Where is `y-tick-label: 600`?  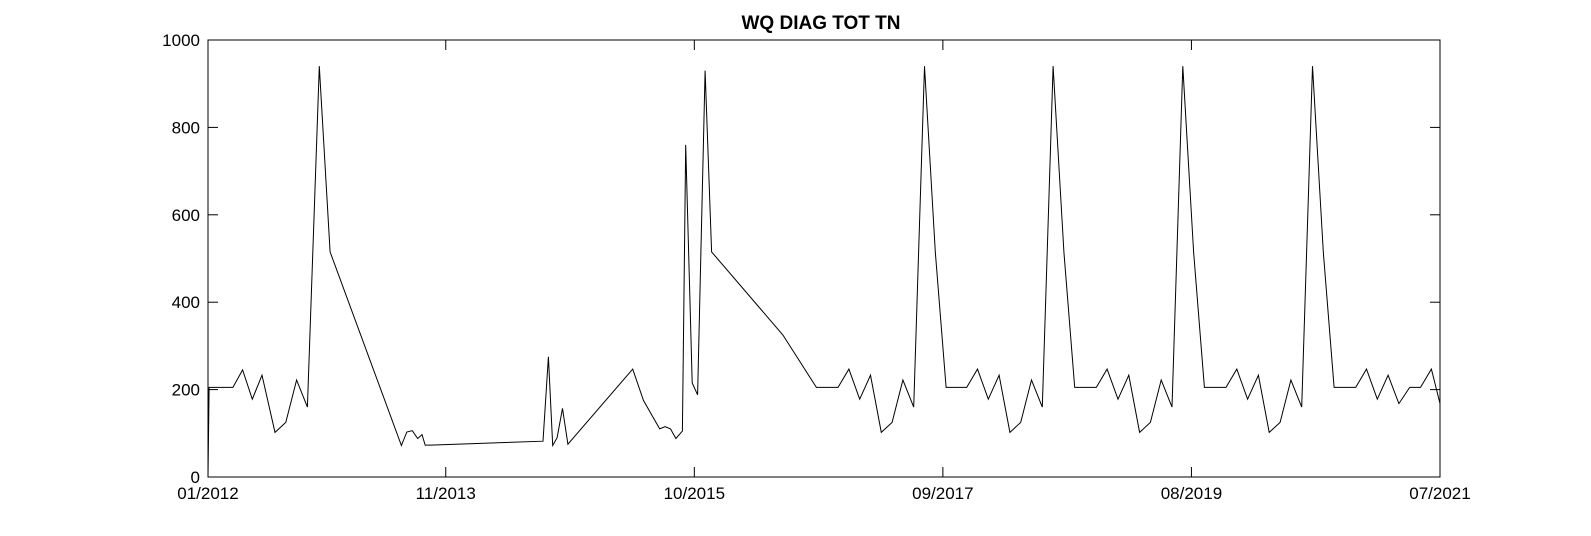
y-tick-label: 600 is located at coordinates (186, 215).